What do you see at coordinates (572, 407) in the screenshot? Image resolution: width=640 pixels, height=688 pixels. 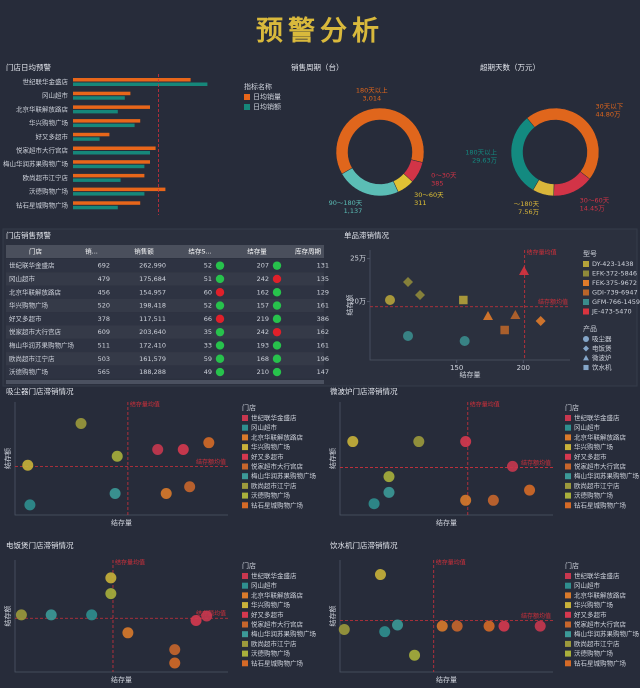 I see `legend-title: 门店` at bounding box center [572, 407].